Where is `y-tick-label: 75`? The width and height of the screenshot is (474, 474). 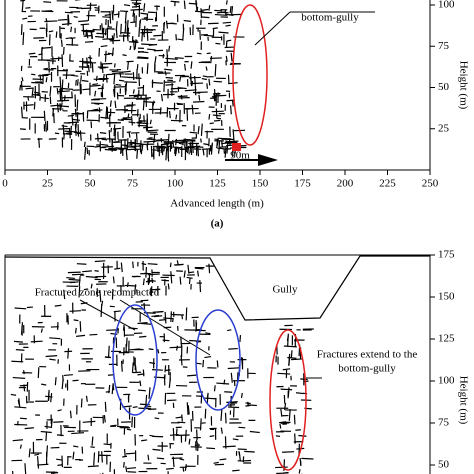
y-tick-label: 75 is located at coordinates (444, 46).